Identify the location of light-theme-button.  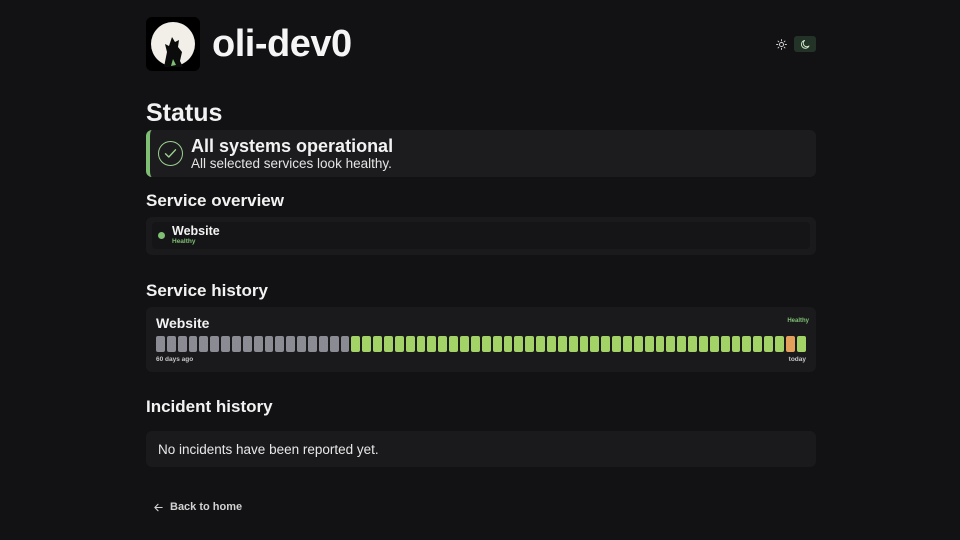
(781, 44).